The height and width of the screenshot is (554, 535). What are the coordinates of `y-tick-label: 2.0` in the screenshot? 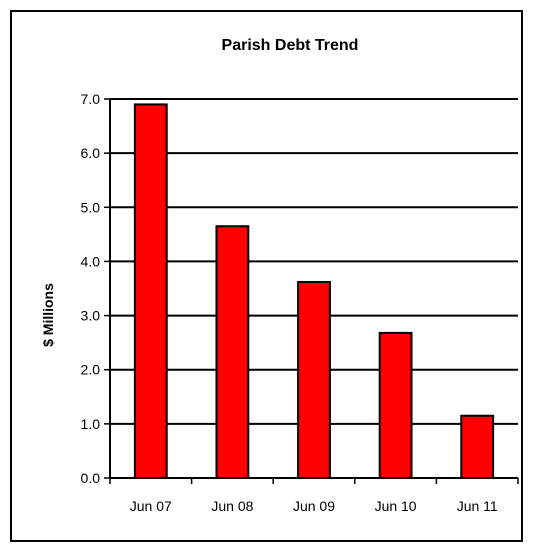 It's located at (91, 370).